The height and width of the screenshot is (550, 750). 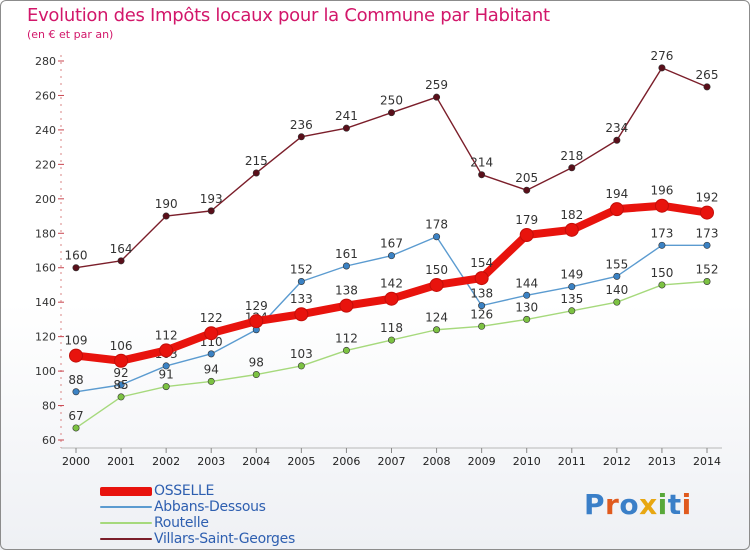 I want to click on x-tick-label: 2003, so click(x=211, y=461).